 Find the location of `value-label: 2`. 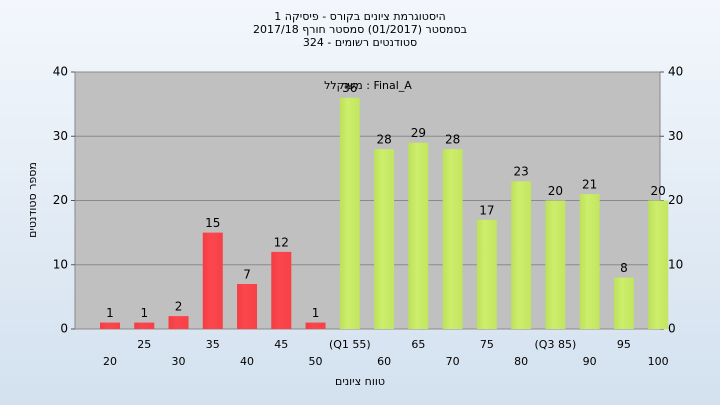

value-label: 2 is located at coordinates (179, 307).